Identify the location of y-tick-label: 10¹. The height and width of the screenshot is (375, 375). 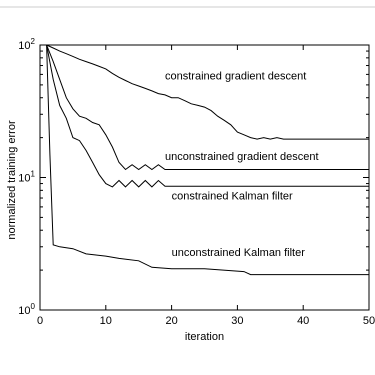
(26, 177).